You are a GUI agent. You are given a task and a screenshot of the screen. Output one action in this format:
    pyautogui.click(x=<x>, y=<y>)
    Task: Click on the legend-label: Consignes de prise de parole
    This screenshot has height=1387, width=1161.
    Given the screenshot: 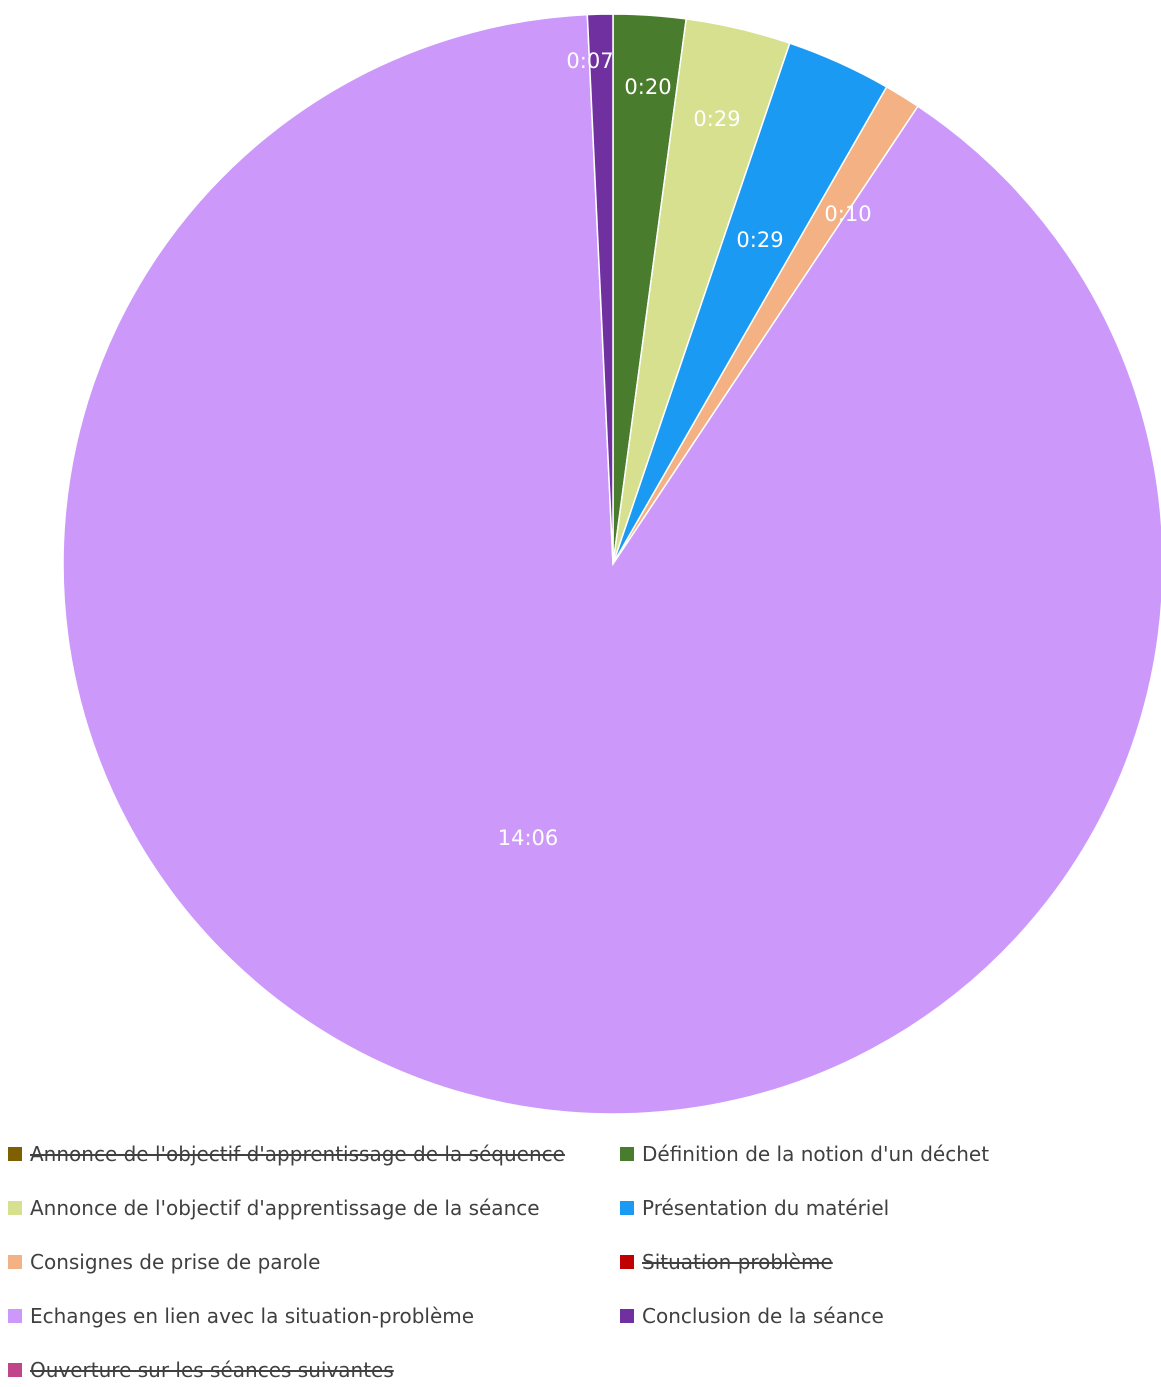 What is the action you would take?
    pyautogui.click(x=175, y=1262)
    